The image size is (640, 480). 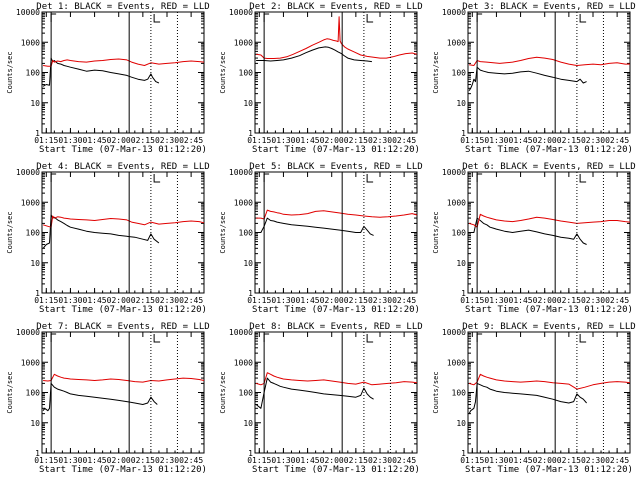 What do you see at coordinates (122, 327) in the screenshot?
I see `panel-title: Det 7: BLACK = Events, RED = LLD` at bounding box center [122, 327].